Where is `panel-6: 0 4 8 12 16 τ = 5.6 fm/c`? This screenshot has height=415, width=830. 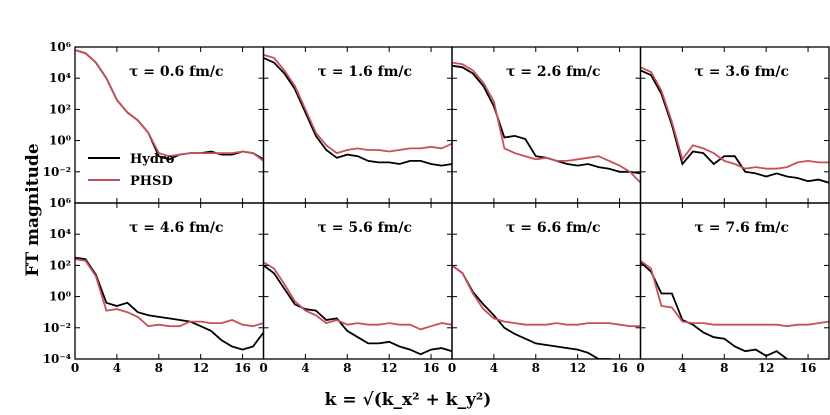
panel-6: 0 4 8 12 16 τ = 5.6 fm/c is located at coordinates (356, 288).